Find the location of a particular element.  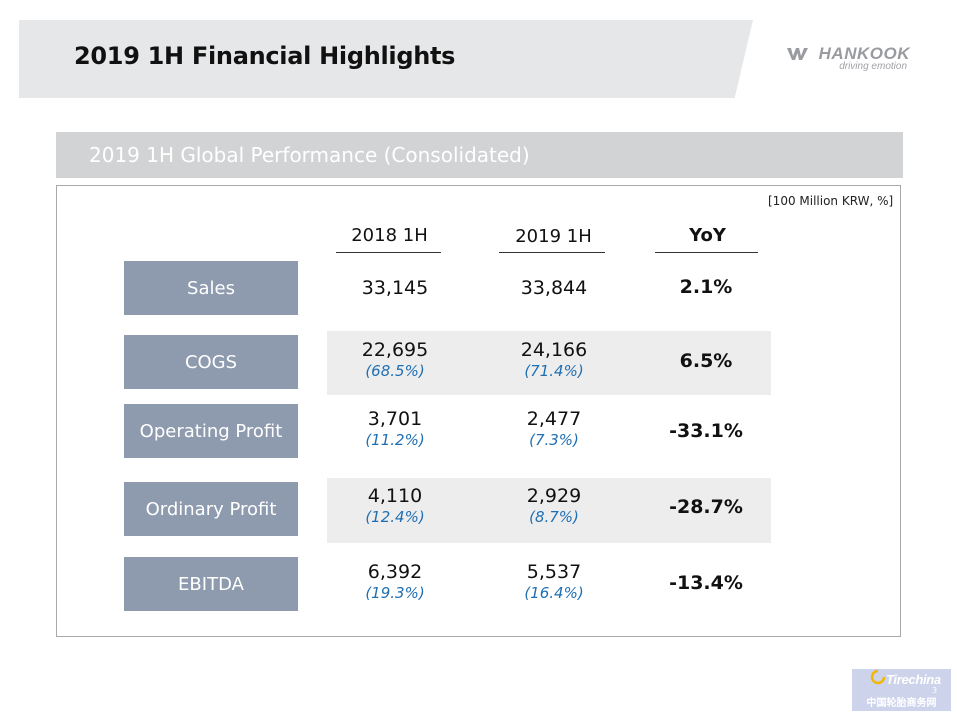

column-header-yoy: YoY is located at coordinates (707, 235).